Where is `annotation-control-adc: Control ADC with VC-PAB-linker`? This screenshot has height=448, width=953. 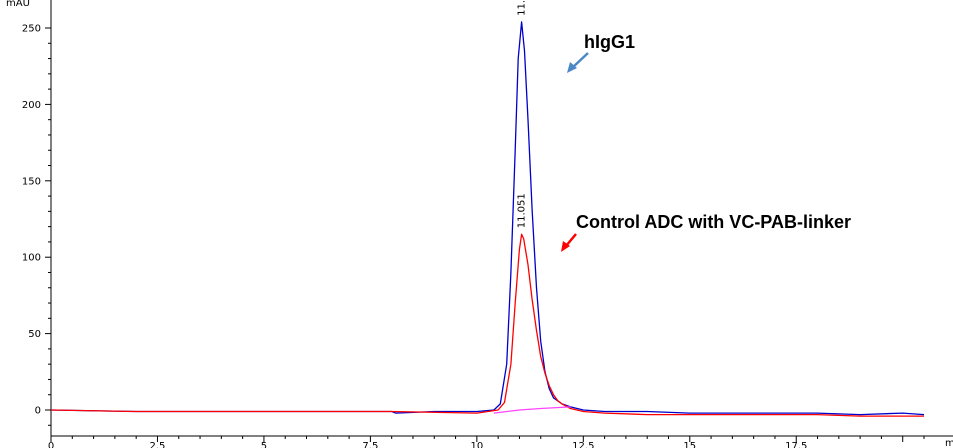
annotation-control-adc: Control ADC with VC-PAB-linker is located at coordinates (713, 222).